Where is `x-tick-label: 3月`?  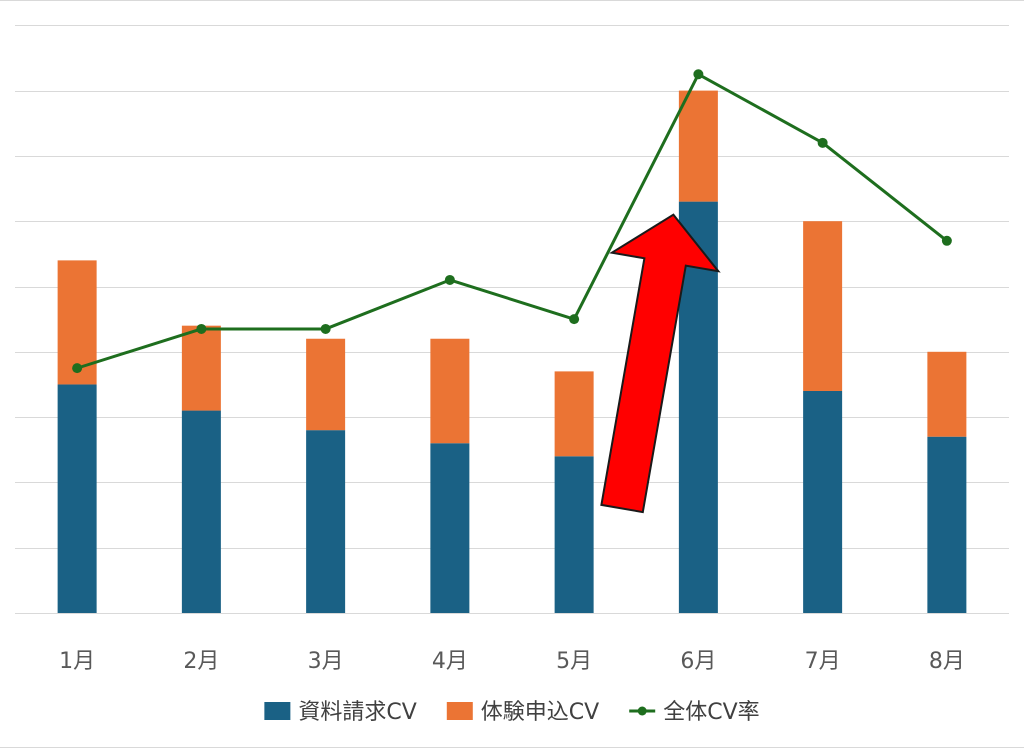 x-tick-label: 3月 is located at coordinates (326, 661).